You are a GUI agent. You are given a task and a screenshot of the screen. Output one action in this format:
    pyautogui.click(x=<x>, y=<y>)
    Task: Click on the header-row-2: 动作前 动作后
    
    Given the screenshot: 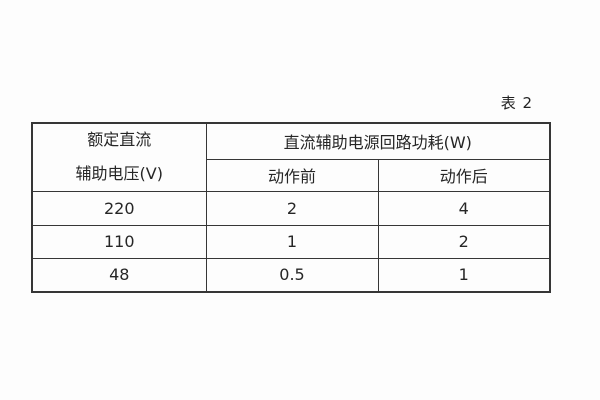 What is the action you would take?
    pyautogui.click(x=291, y=175)
    